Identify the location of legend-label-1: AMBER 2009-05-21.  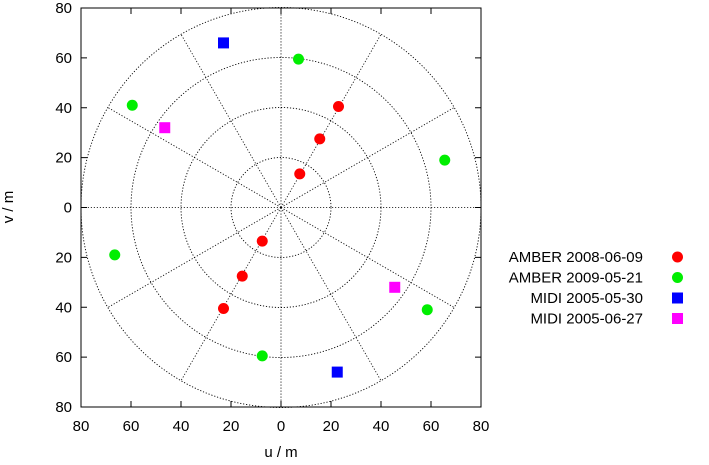
(576, 278).